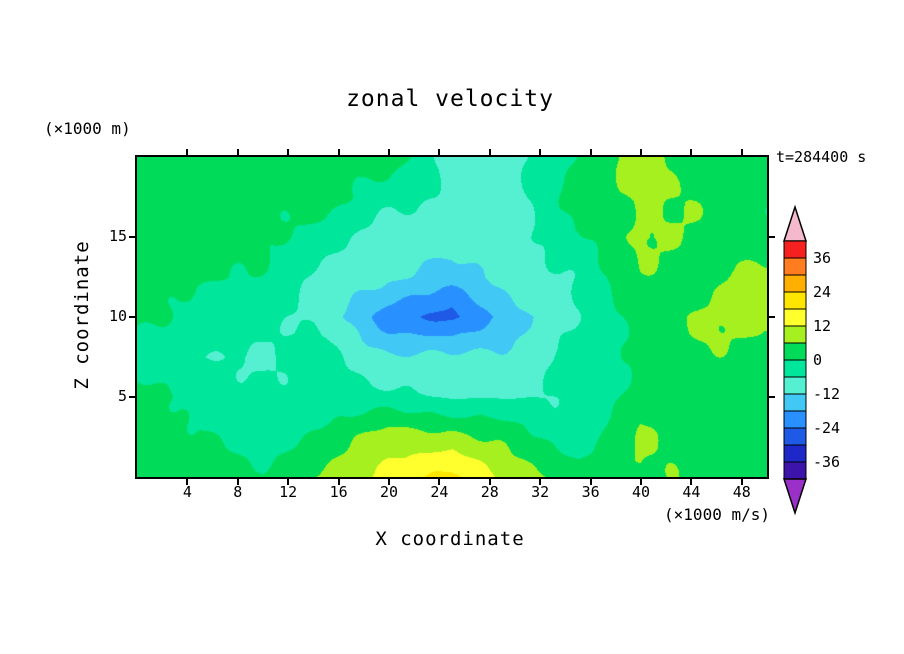 The image size is (904, 654). I want to click on colorbar-tick-label: -36, so click(827, 462).